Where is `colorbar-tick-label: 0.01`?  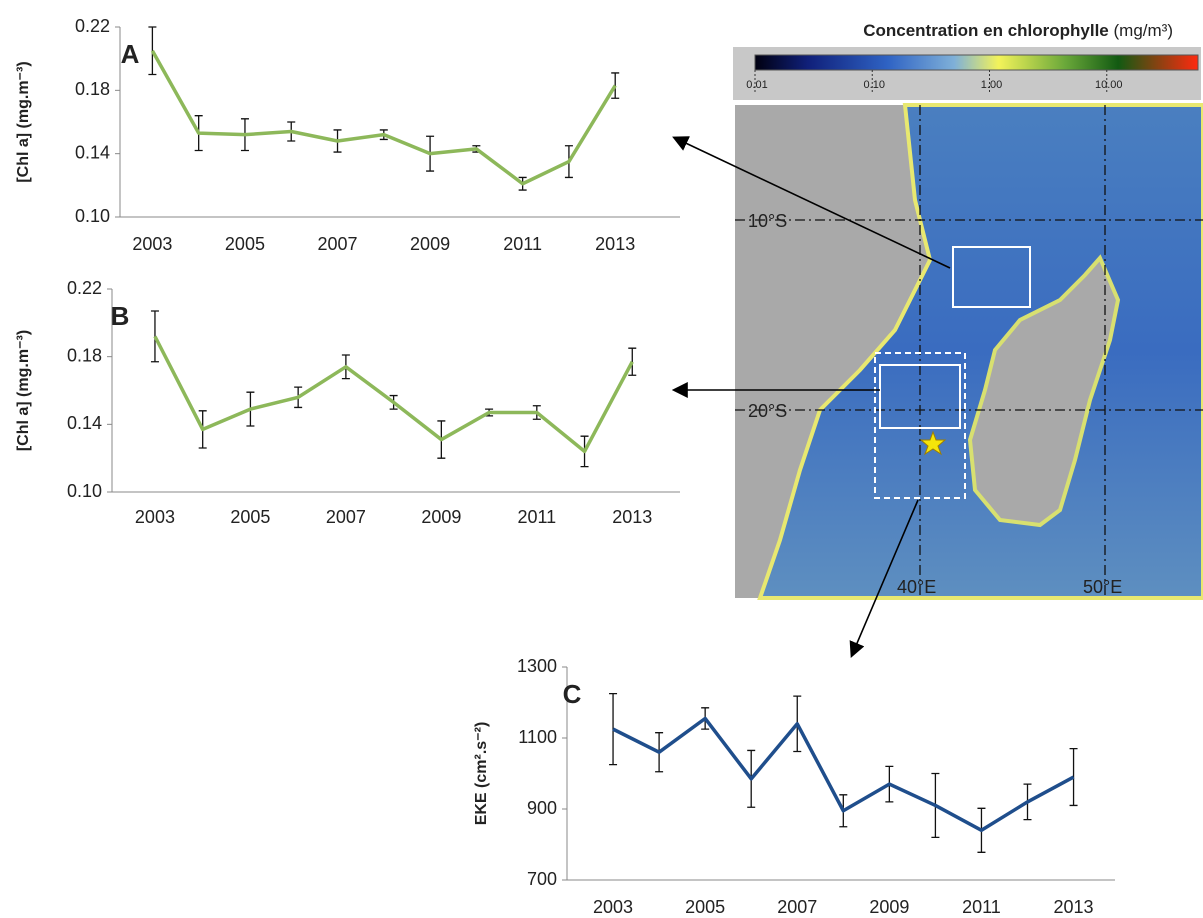 colorbar-tick-label: 0.01 is located at coordinates (756, 85).